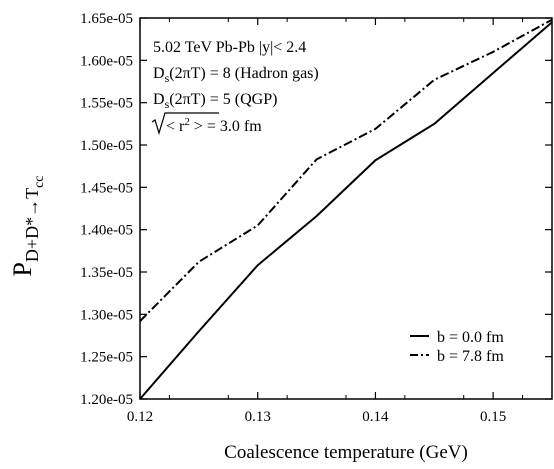 Image resolution: width=554 pixels, height=469 pixels. Describe the element at coordinates (106, 61) in the screenshot. I see `y-tick-label: 1.60e-05` at that location.